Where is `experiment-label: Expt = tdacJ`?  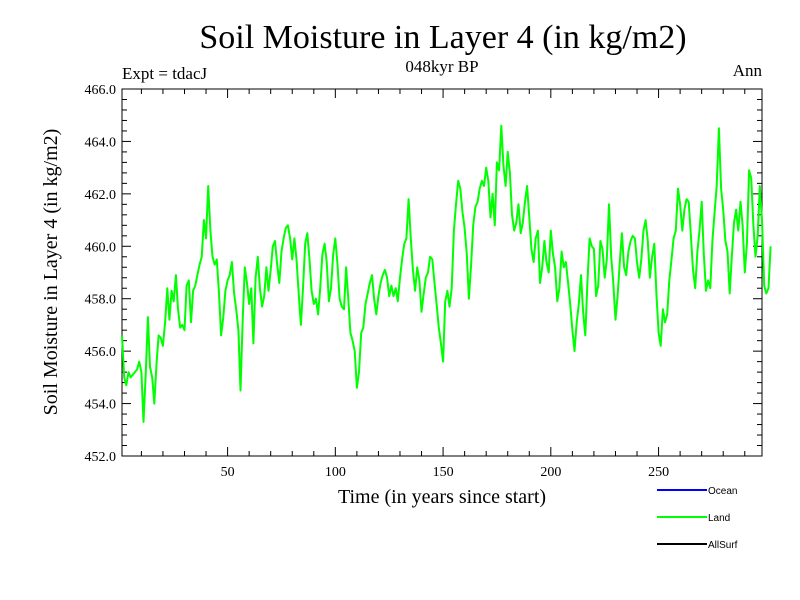 experiment-label: Expt = tdacJ is located at coordinates (165, 73).